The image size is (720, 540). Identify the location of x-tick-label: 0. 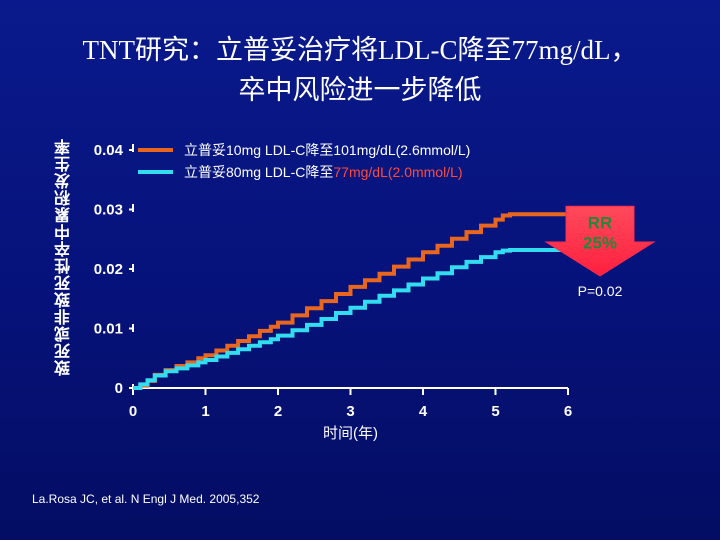
(133, 411).